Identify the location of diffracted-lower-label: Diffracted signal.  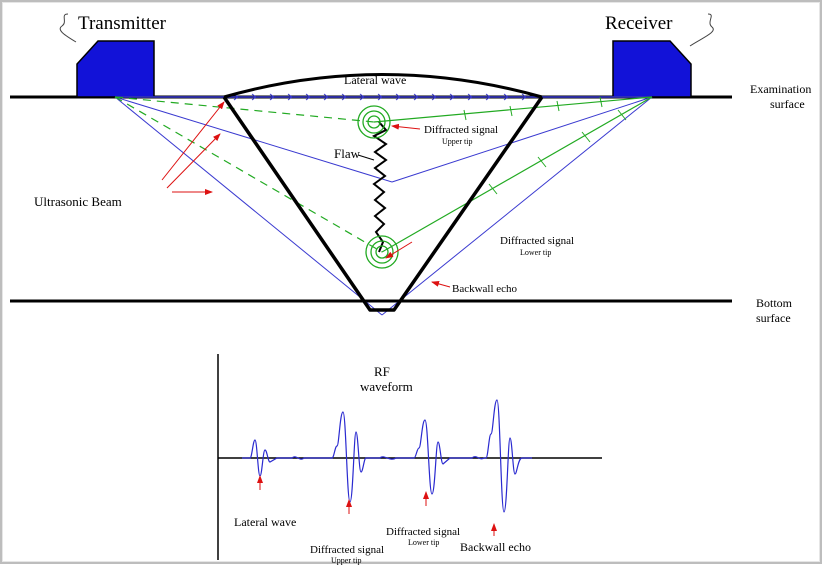
(537, 241).